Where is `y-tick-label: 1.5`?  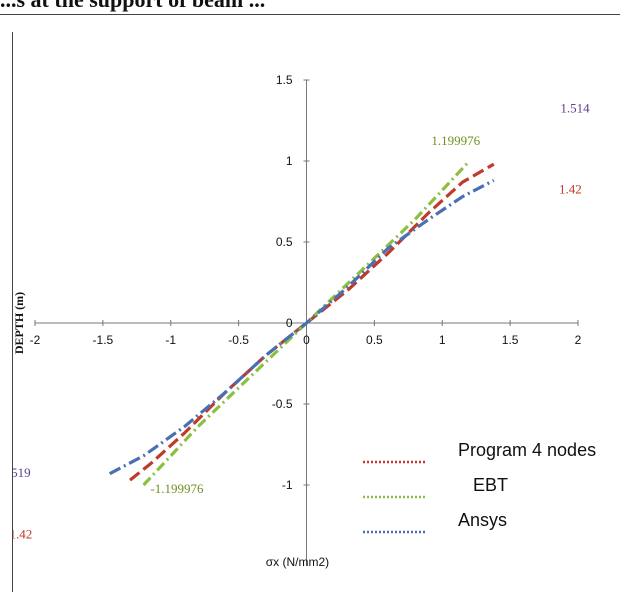
y-tick-label: 1.5 is located at coordinates (284, 80).